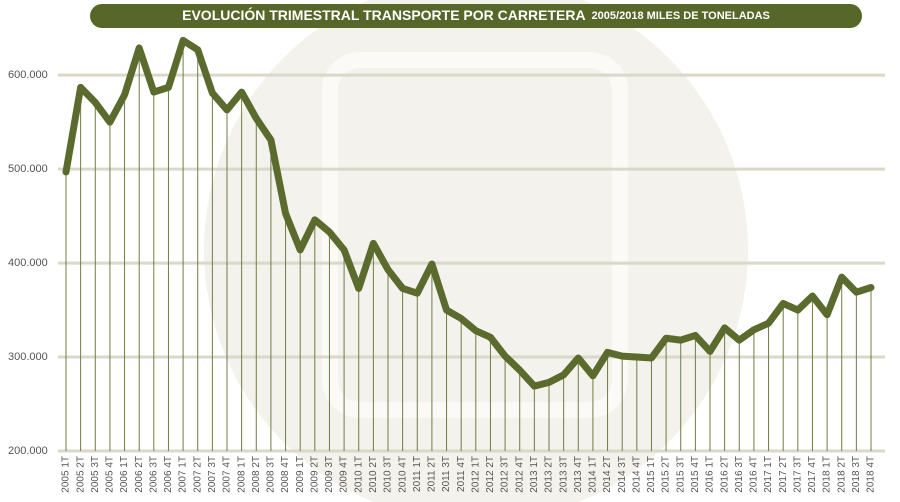 The width and height of the screenshot is (900, 502). I want to click on x-tick-label: 2011 2T, so click(432, 474).